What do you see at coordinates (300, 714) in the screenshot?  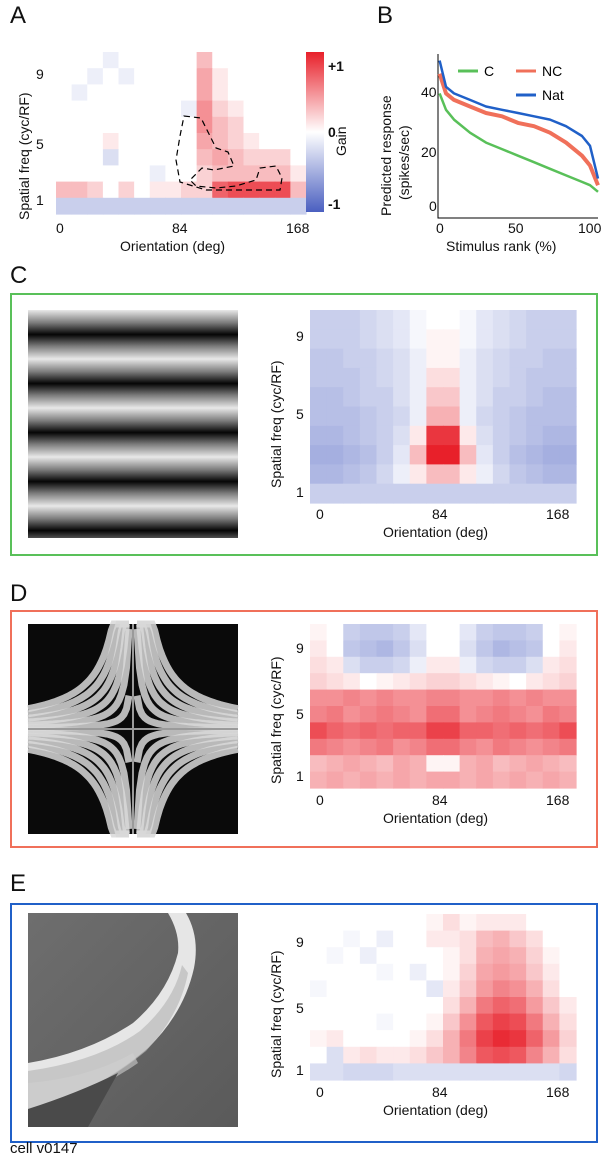 I see `heatmap-d-ytick-5: 5` at bounding box center [300, 714].